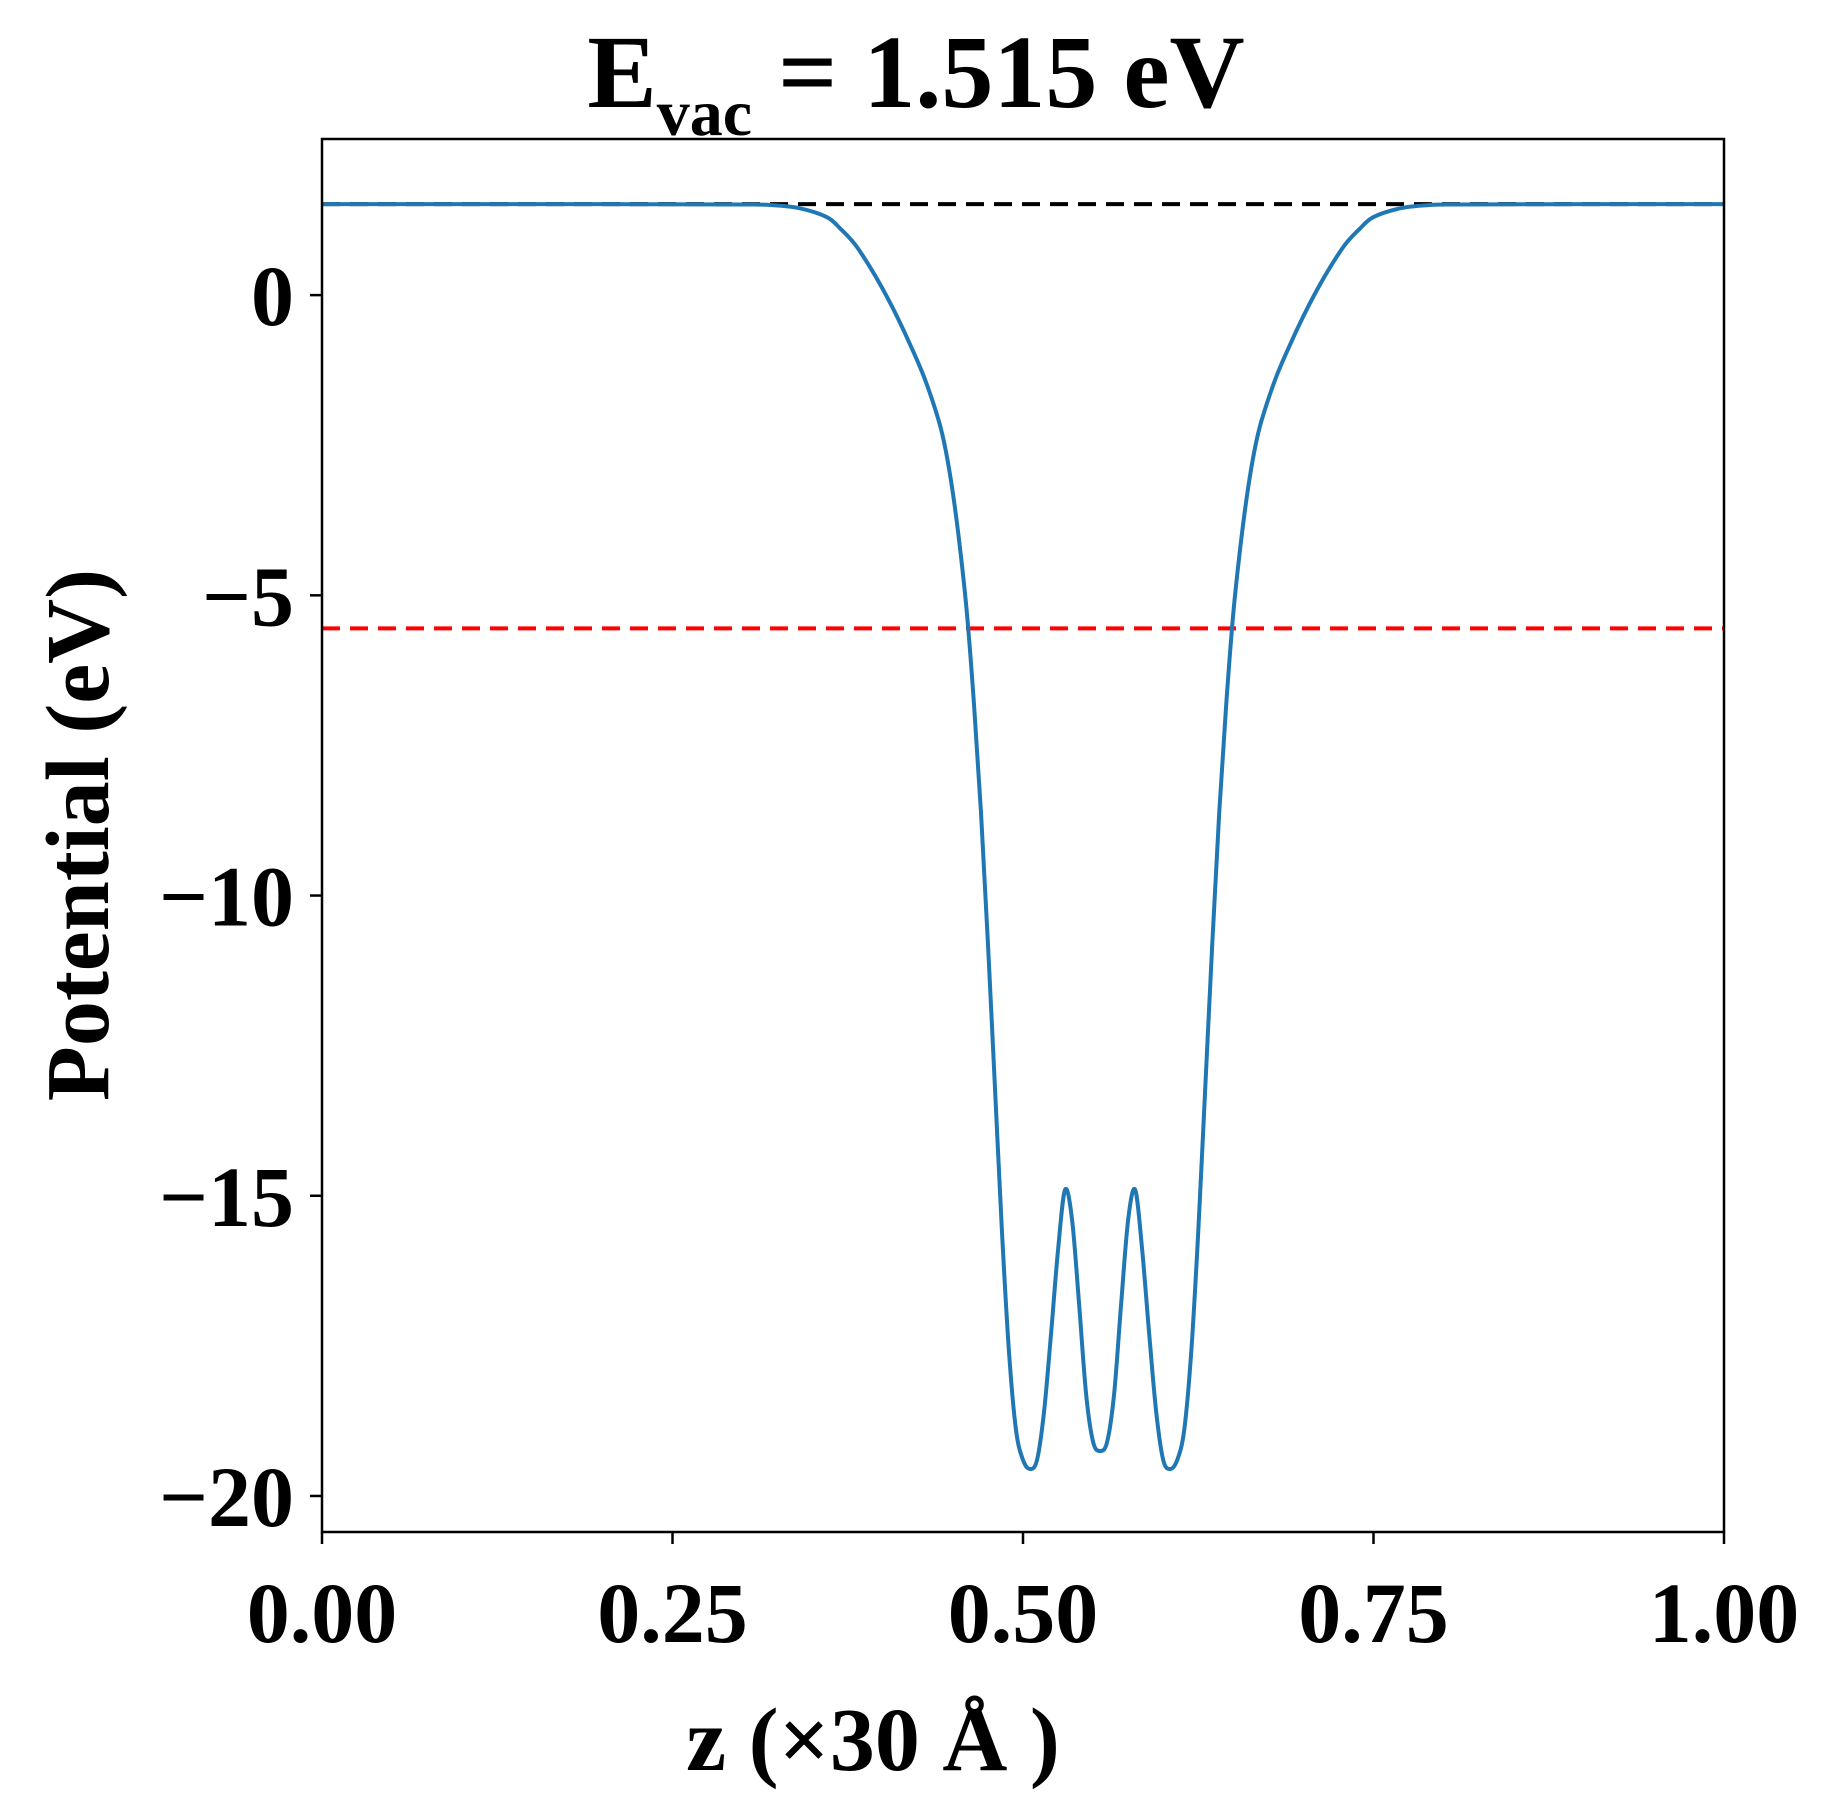 The height and width of the screenshot is (1794, 1833). What do you see at coordinates (1373, 1613) in the screenshot?
I see `x-tick-label: 0.75` at bounding box center [1373, 1613].